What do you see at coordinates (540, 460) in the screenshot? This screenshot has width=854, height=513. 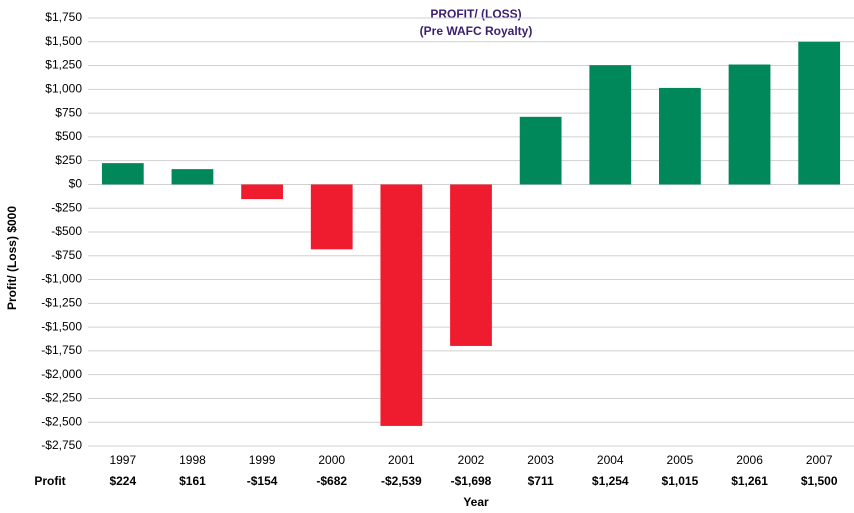 I see `x-tick-label: 2003` at bounding box center [540, 460].